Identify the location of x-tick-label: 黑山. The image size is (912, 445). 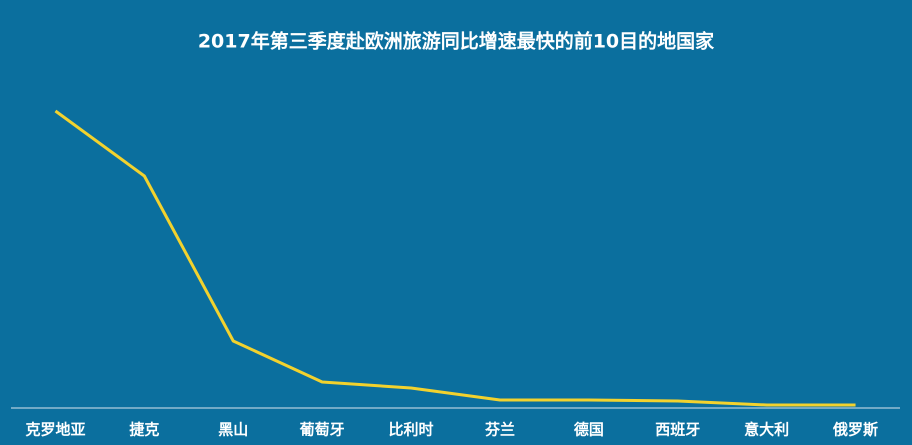
(233, 430).